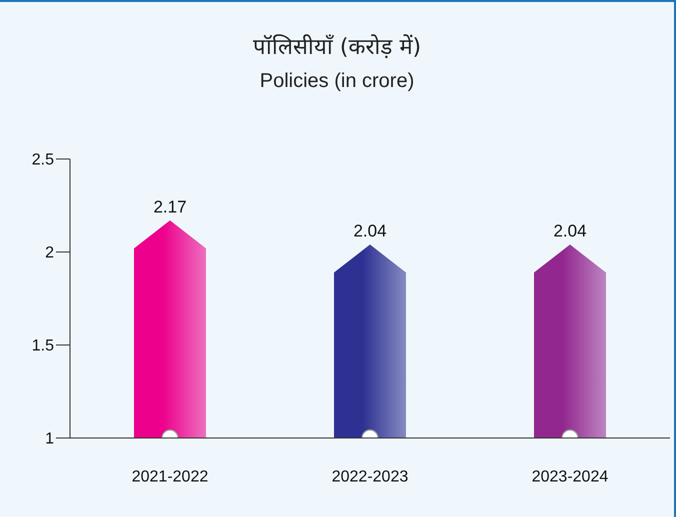 The image size is (676, 517). Describe the element at coordinates (370, 477) in the screenshot. I see `x-tick-label: 2022-2023` at that location.